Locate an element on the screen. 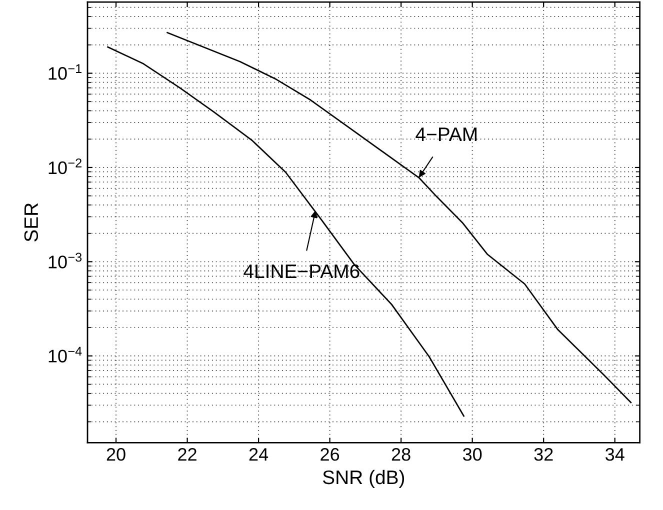 This screenshot has height=510, width=663. x-tick-label: 20 is located at coordinates (116, 454).